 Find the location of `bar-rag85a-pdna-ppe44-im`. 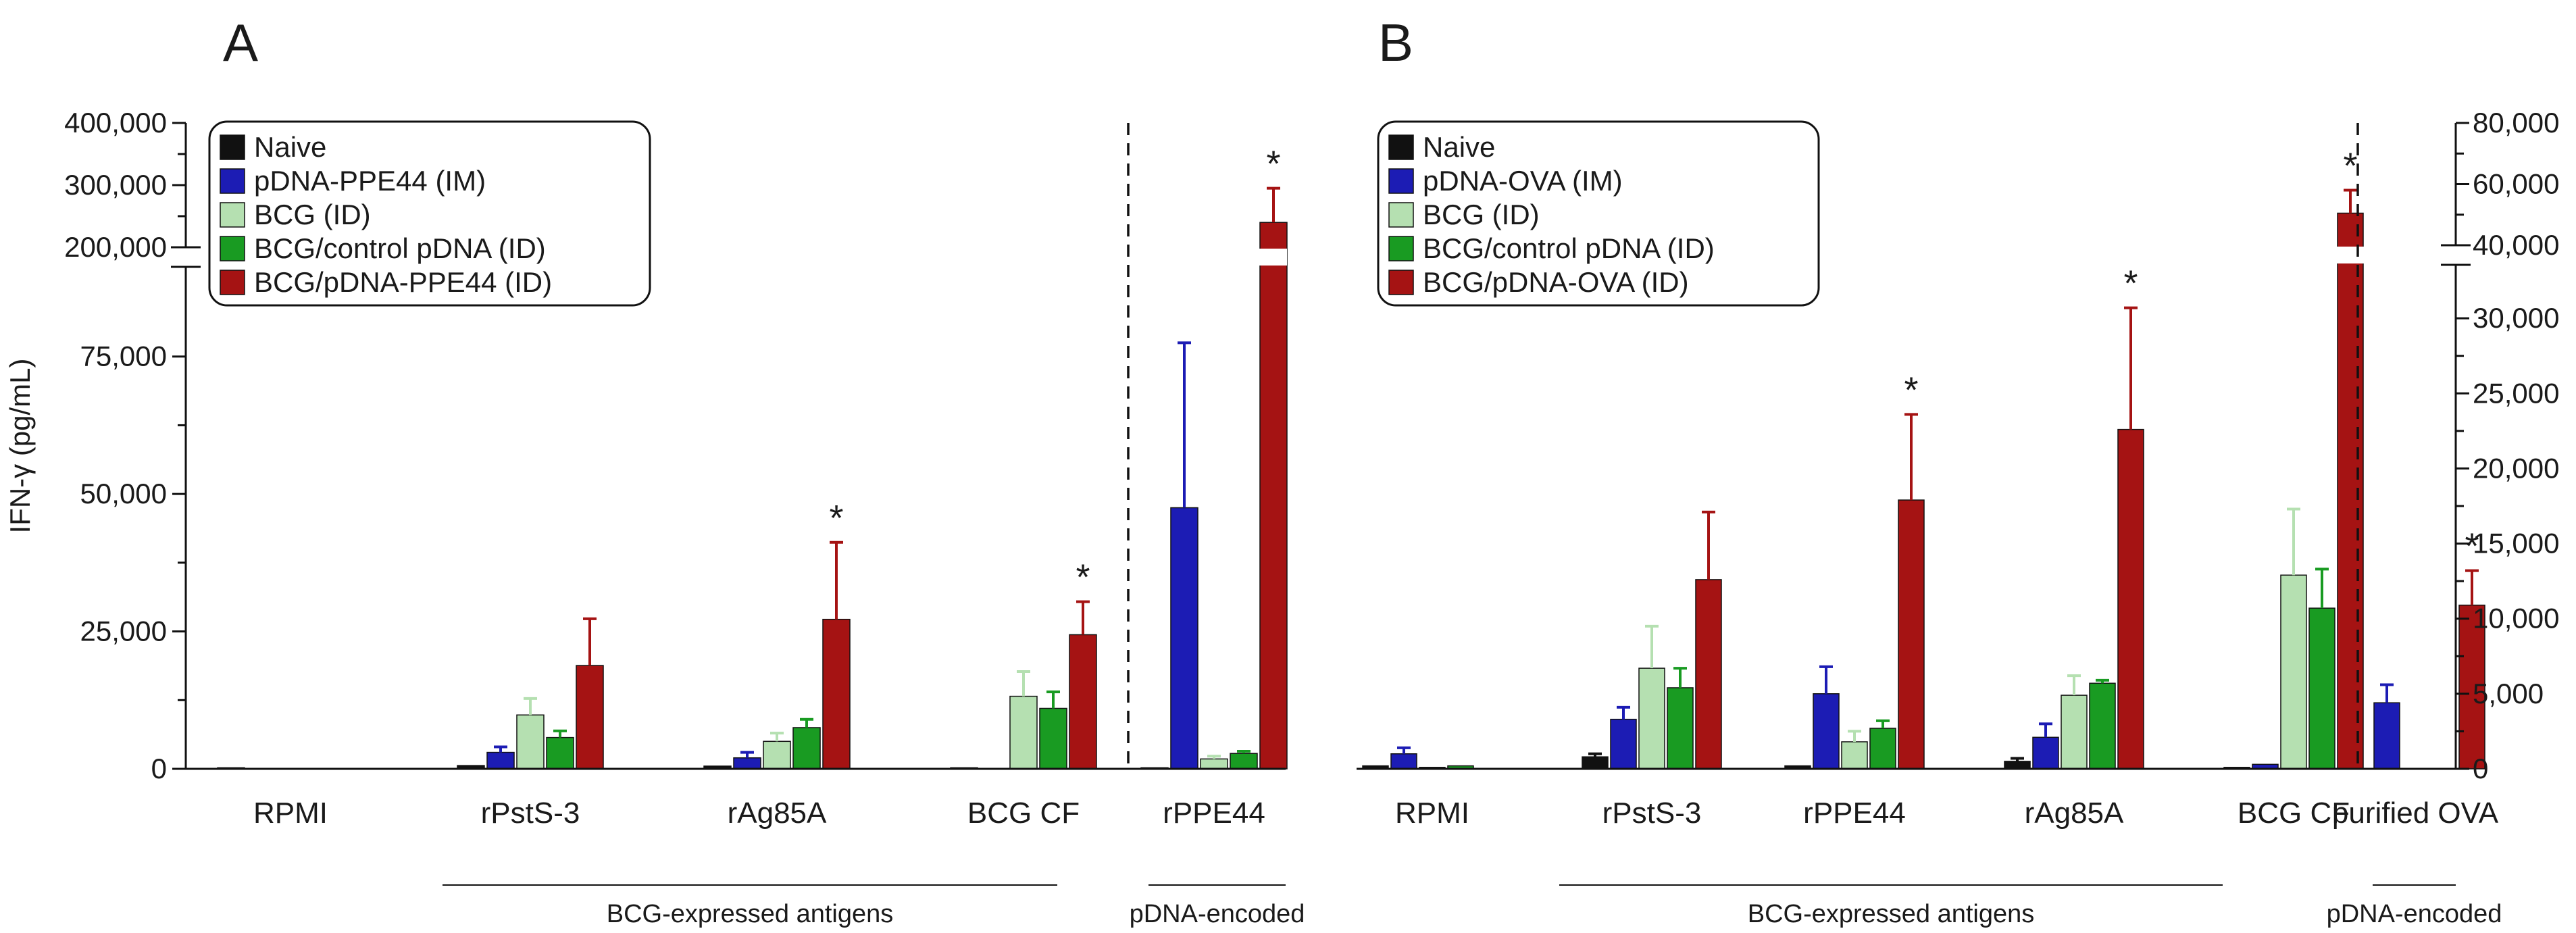

bar-rag85a-pdna-ppe44-im is located at coordinates (747, 763).